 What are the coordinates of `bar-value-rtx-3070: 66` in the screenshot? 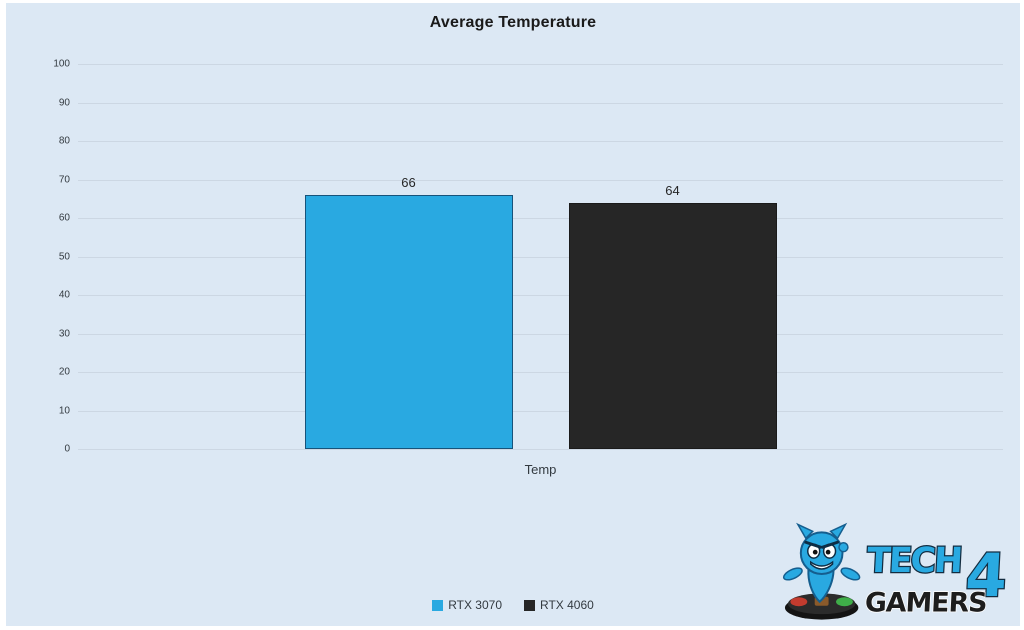 It's located at (408, 182).